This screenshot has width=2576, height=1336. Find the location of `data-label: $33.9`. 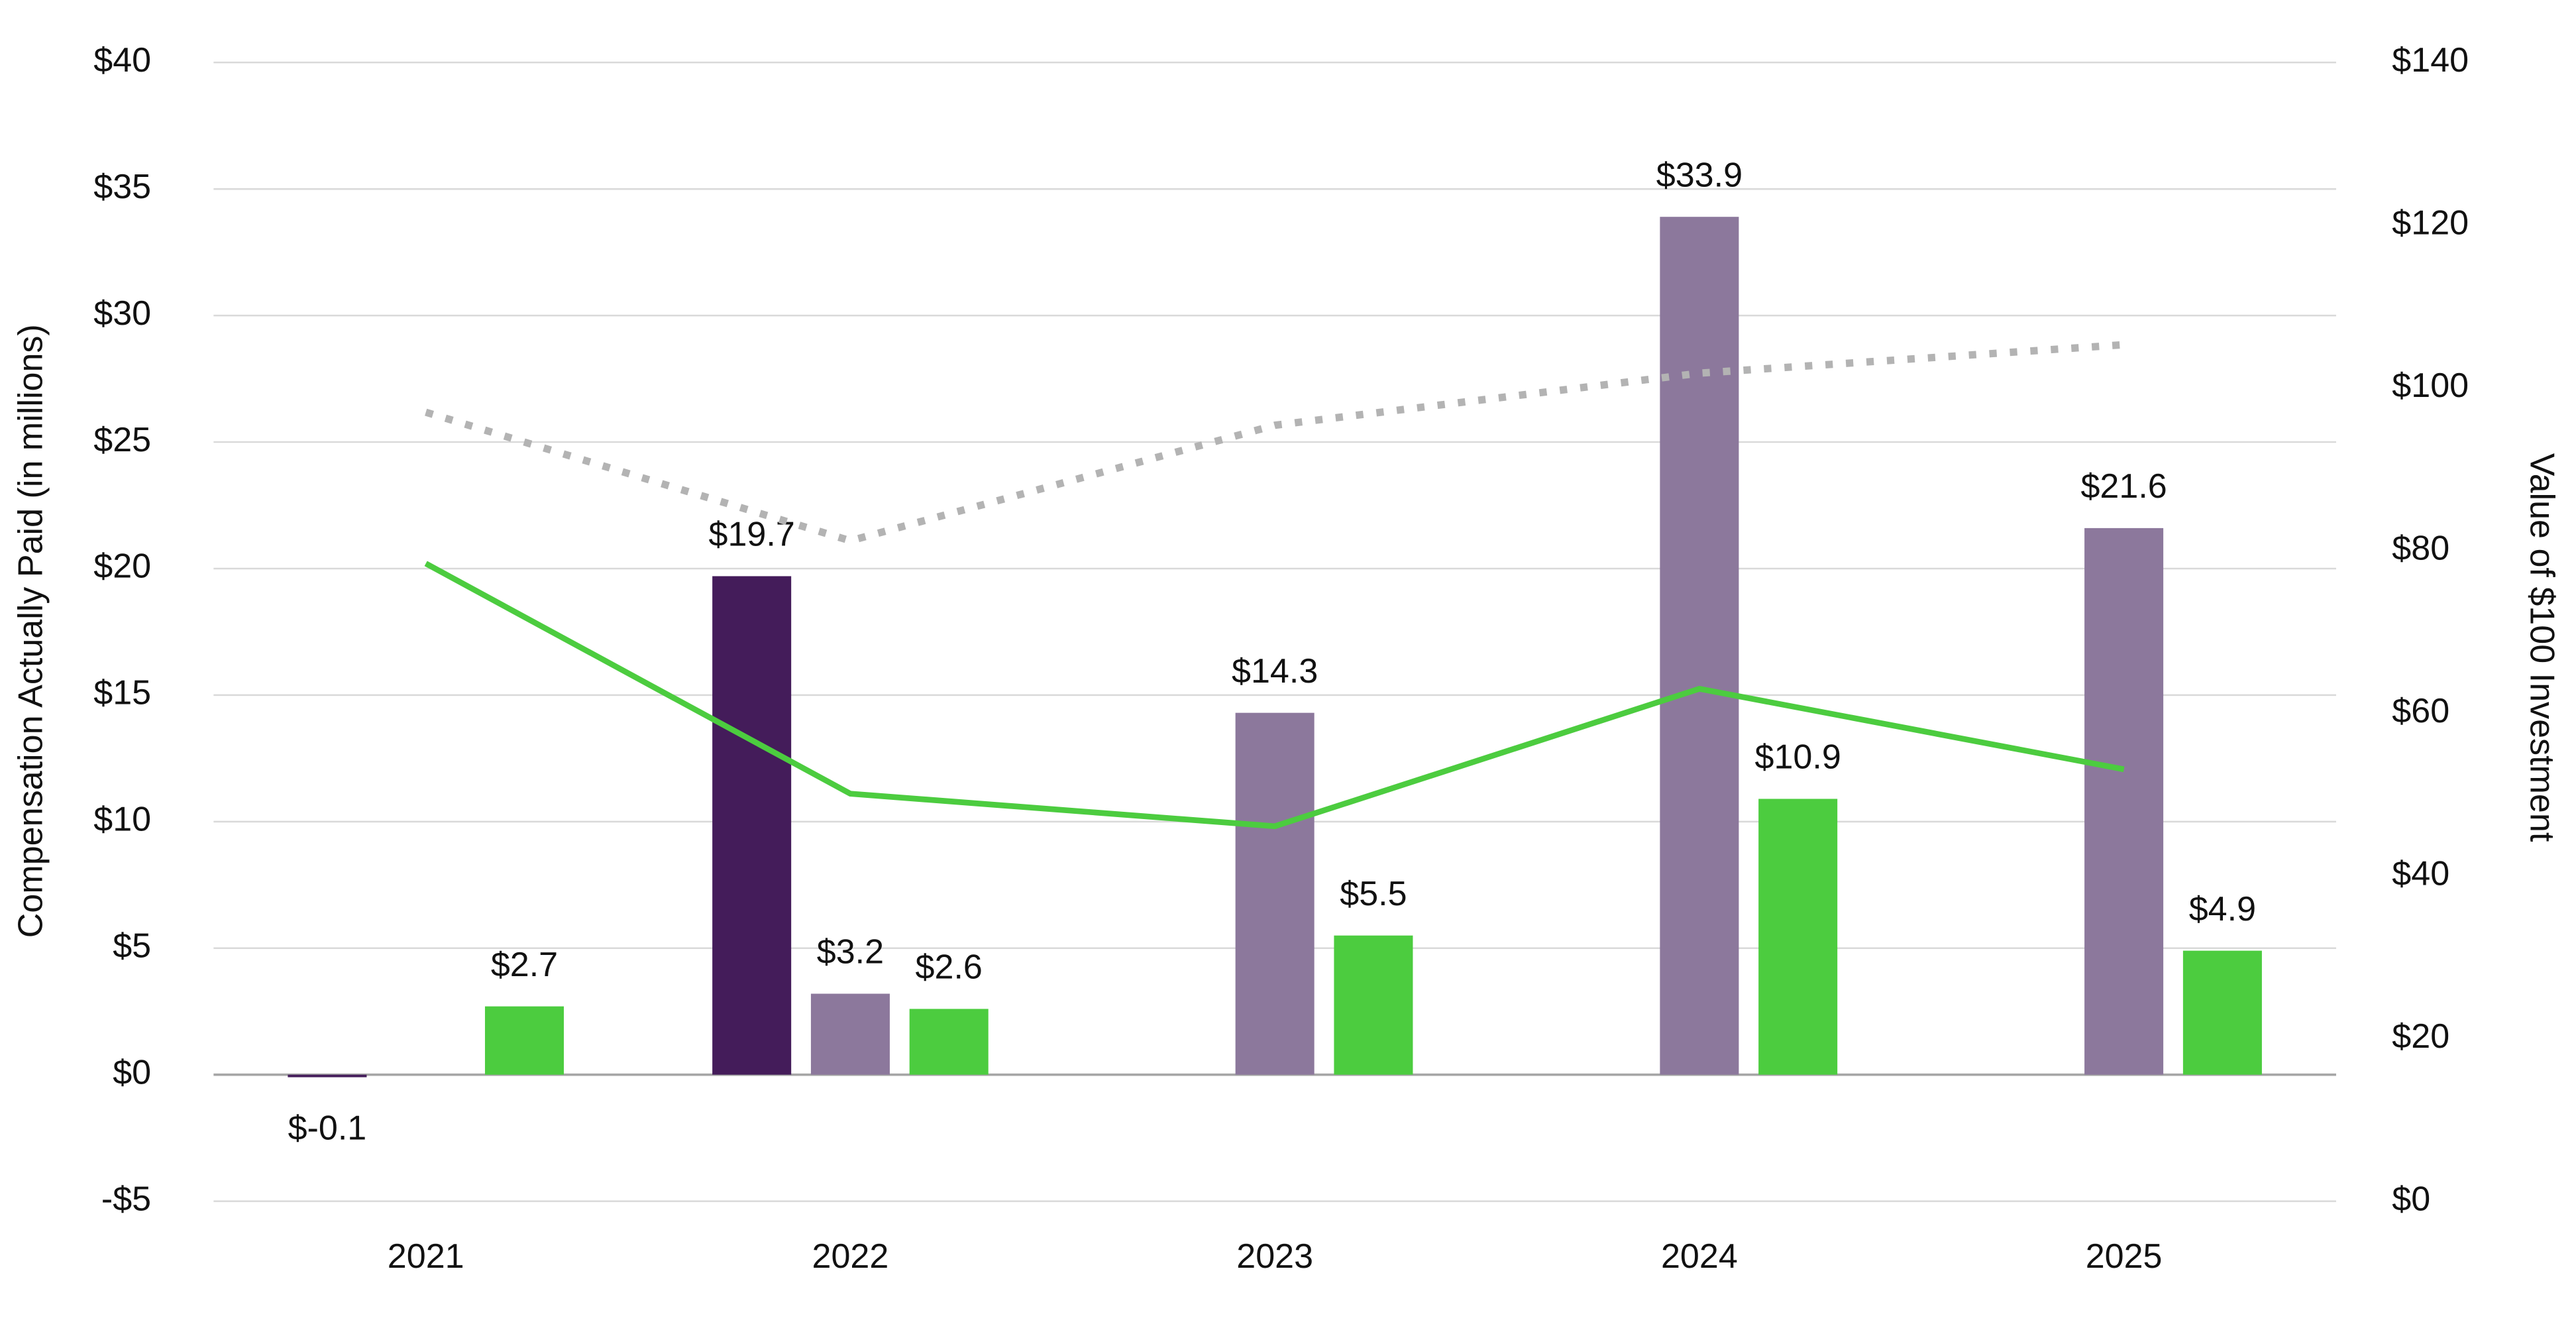

data-label: $33.9 is located at coordinates (1700, 175).